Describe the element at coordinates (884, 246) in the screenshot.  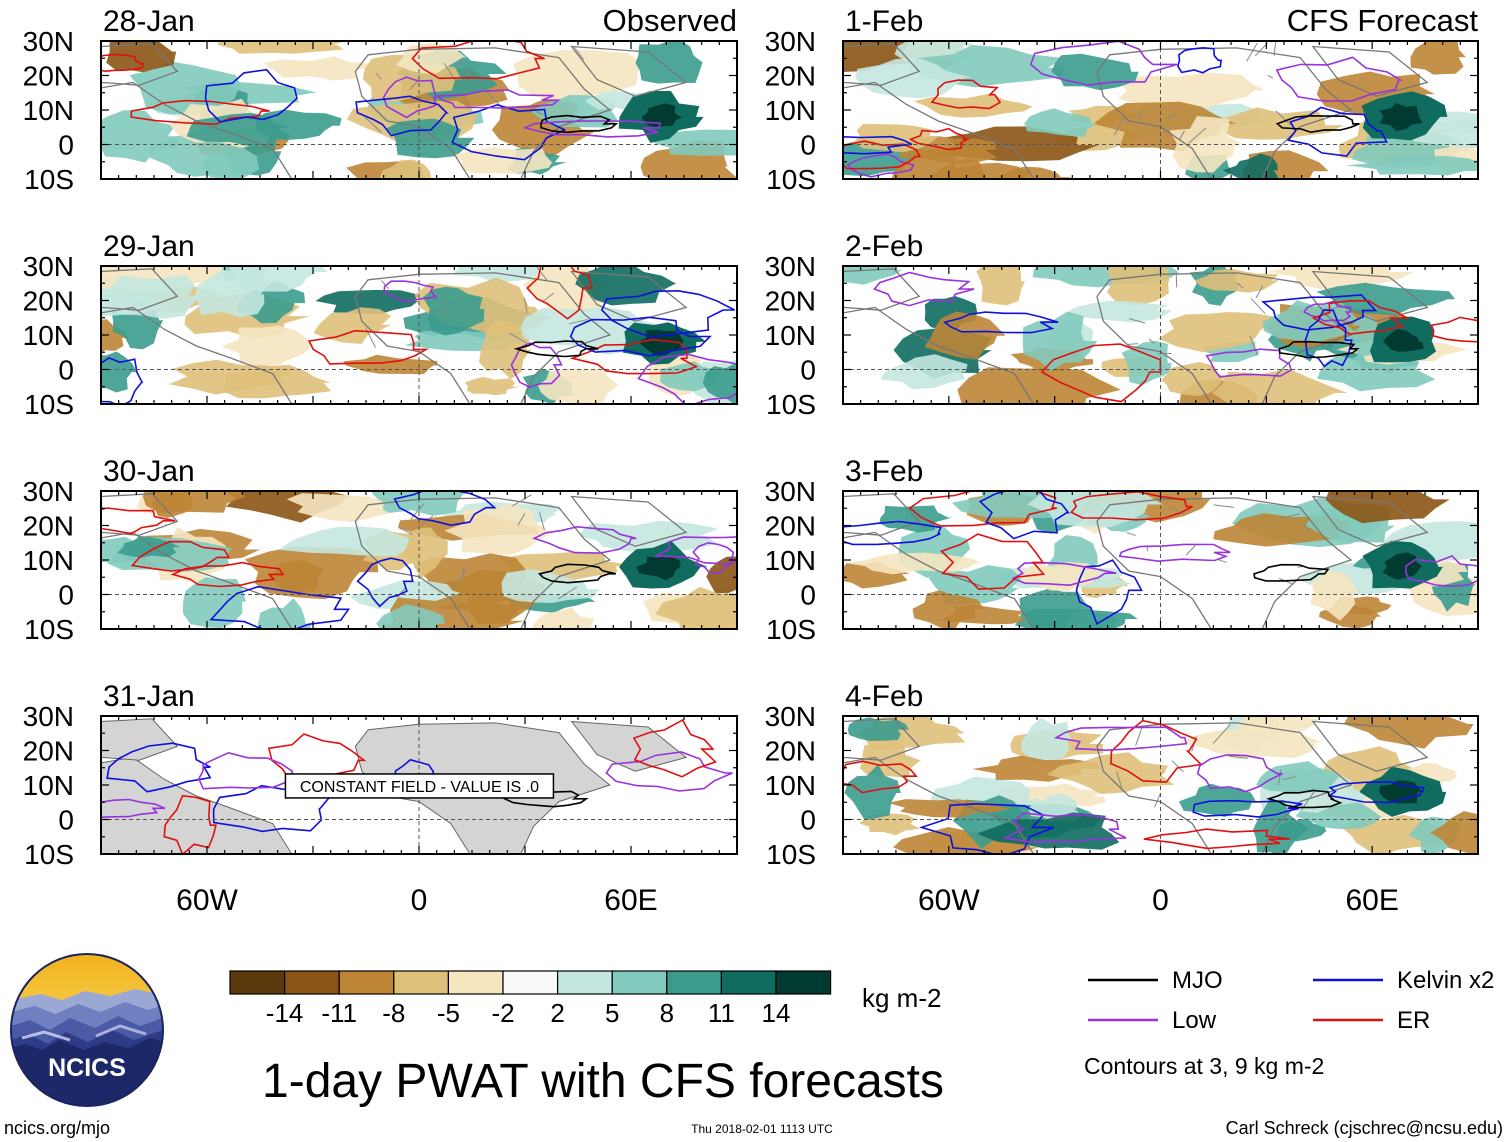
I see `panel-date-label: 2-Feb` at that location.